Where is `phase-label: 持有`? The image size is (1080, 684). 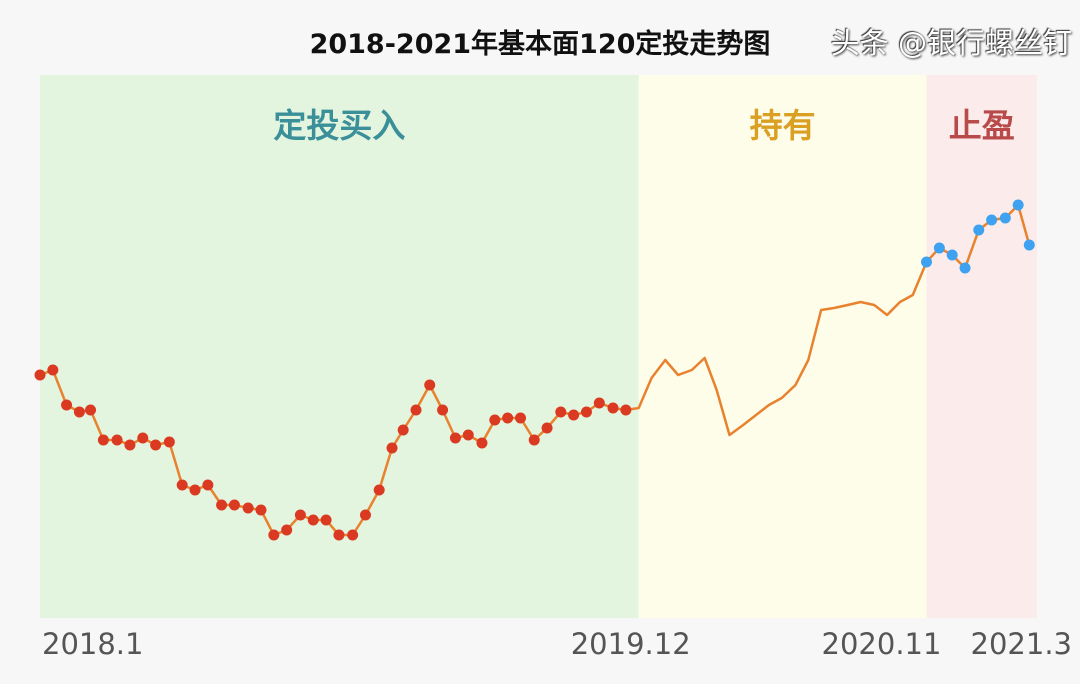
phase-label: 持有 is located at coordinates (783, 125).